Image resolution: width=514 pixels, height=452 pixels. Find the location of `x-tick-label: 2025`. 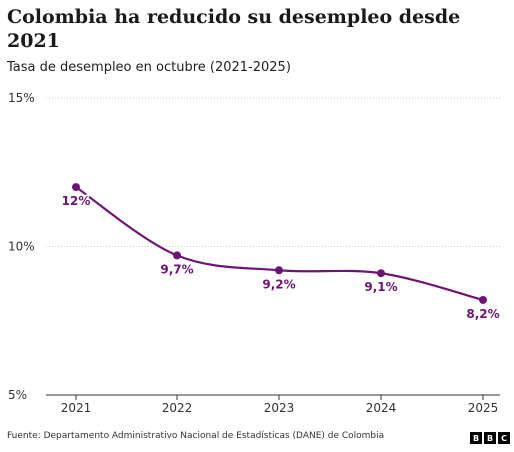

x-tick-label: 2025 is located at coordinates (483, 408).